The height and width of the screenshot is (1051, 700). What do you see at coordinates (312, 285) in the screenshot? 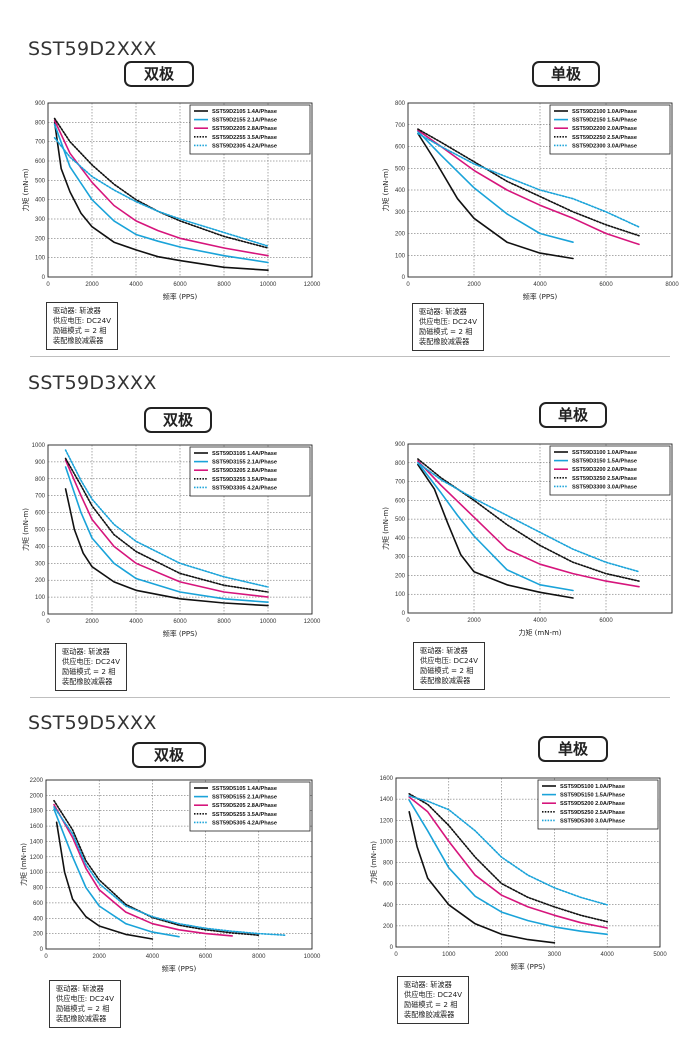
I see `x-tick-label: 12000` at bounding box center [312, 285].